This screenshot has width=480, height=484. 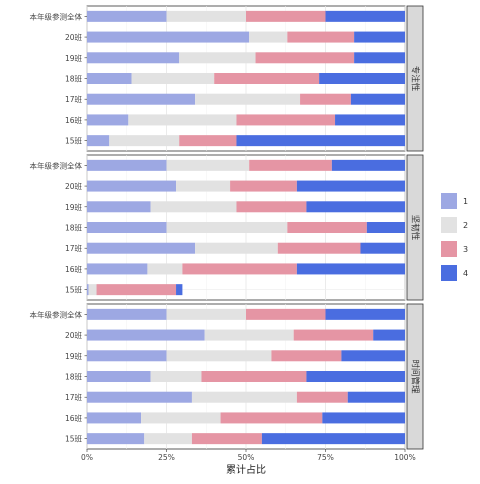 I want to click on legend-label: 2, so click(x=465, y=225).